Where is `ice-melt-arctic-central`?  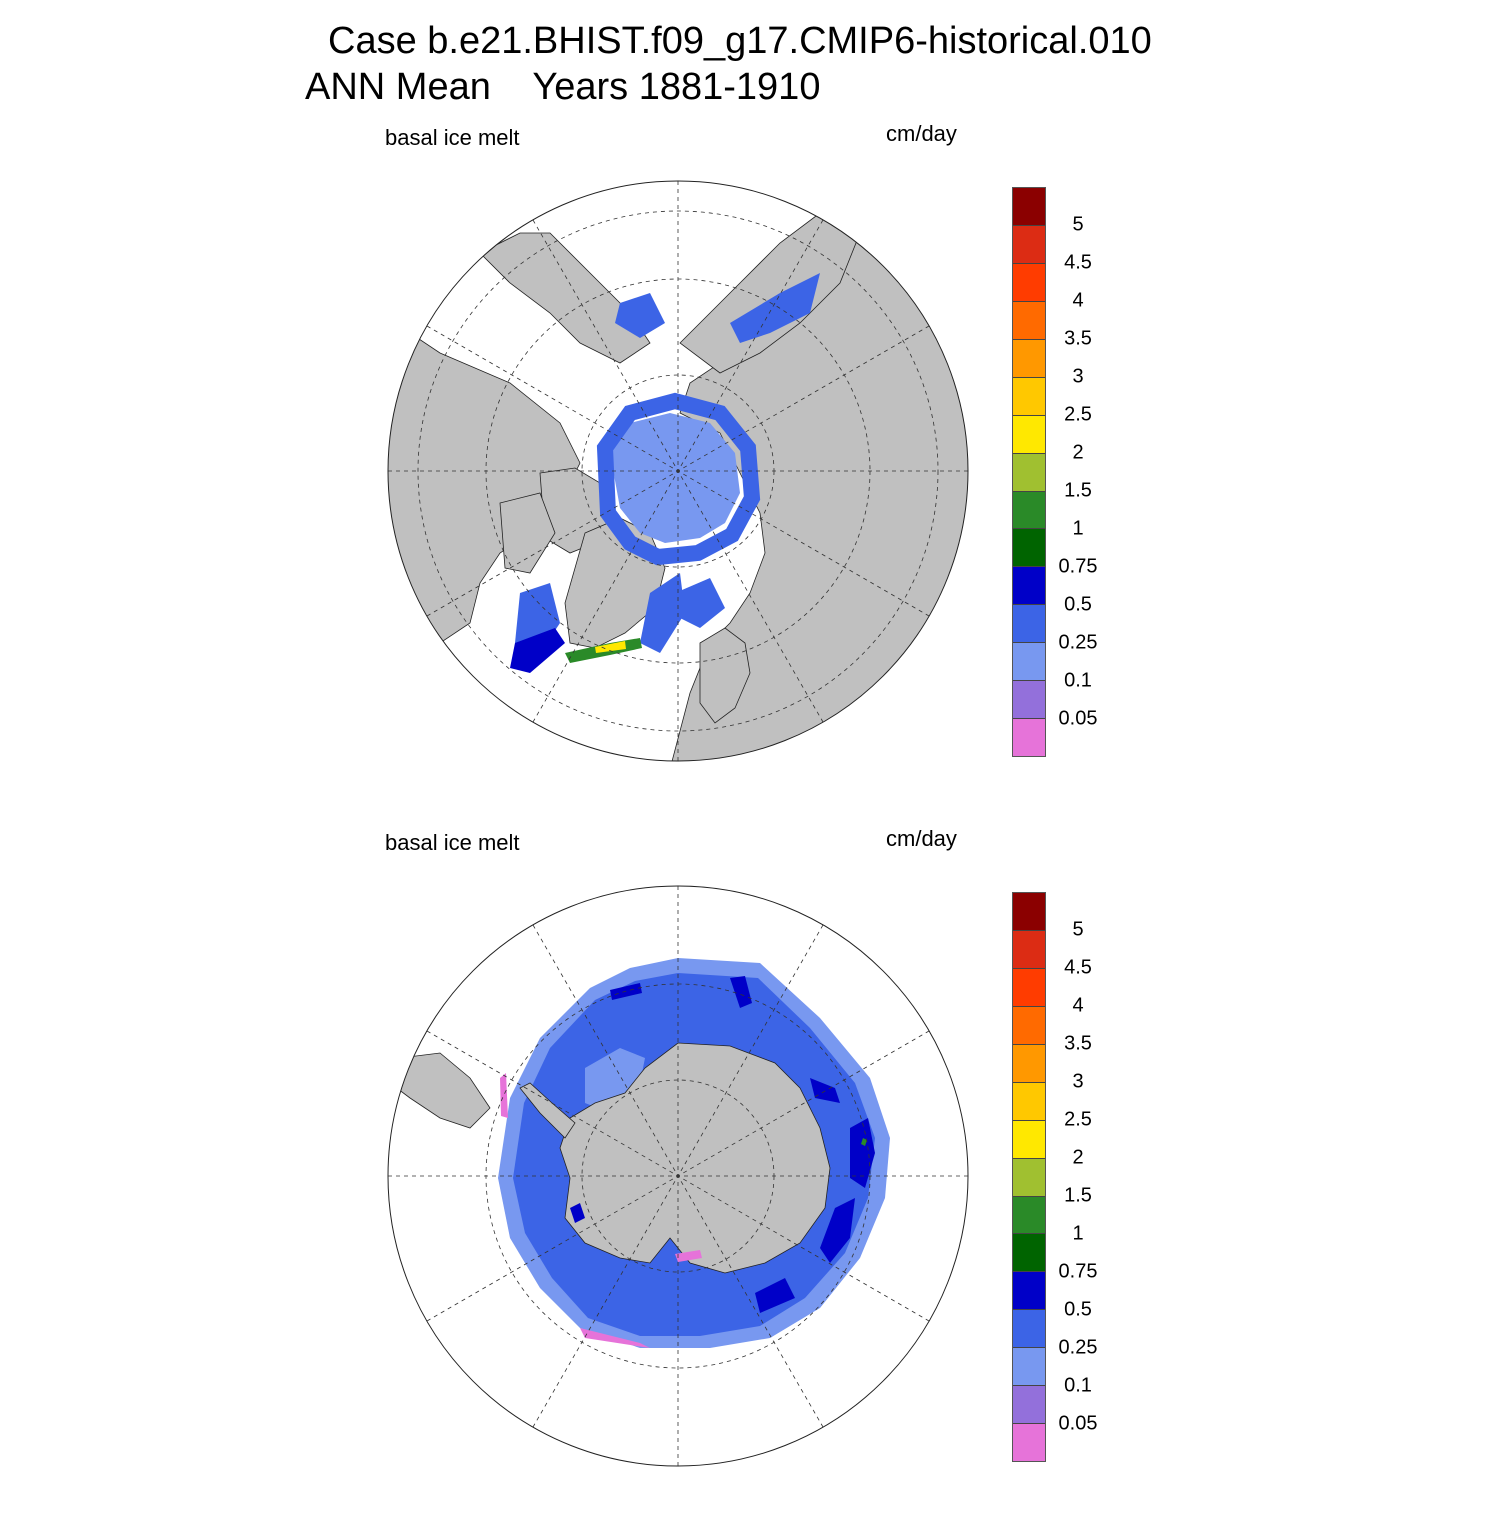 ice-melt-arctic-central is located at coordinates (675, 478).